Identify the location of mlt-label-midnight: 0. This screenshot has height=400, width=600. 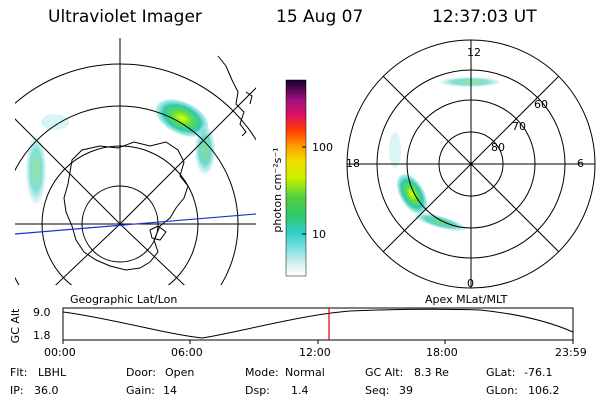
(470, 283).